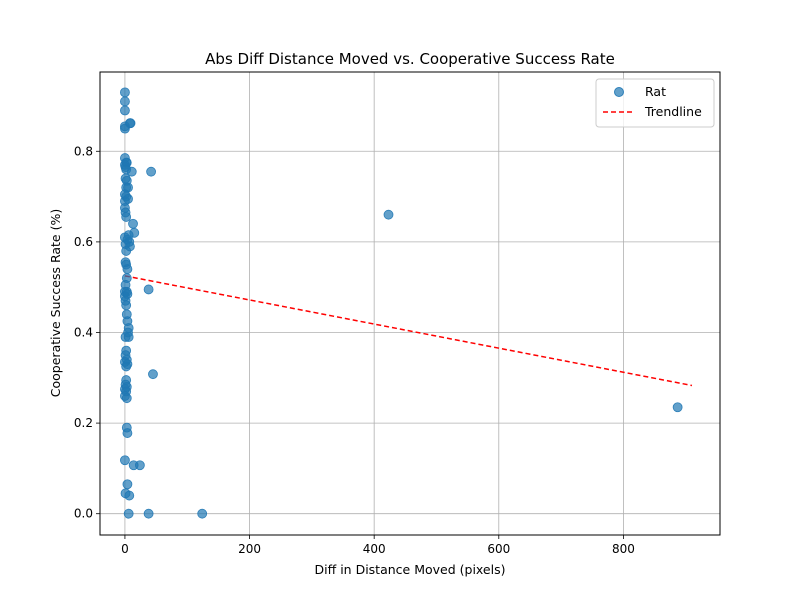 This screenshot has width=800, height=600. What do you see at coordinates (673, 111) in the screenshot?
I see `legend-label-trendline: Trendline` at bounding box center [673, 111].